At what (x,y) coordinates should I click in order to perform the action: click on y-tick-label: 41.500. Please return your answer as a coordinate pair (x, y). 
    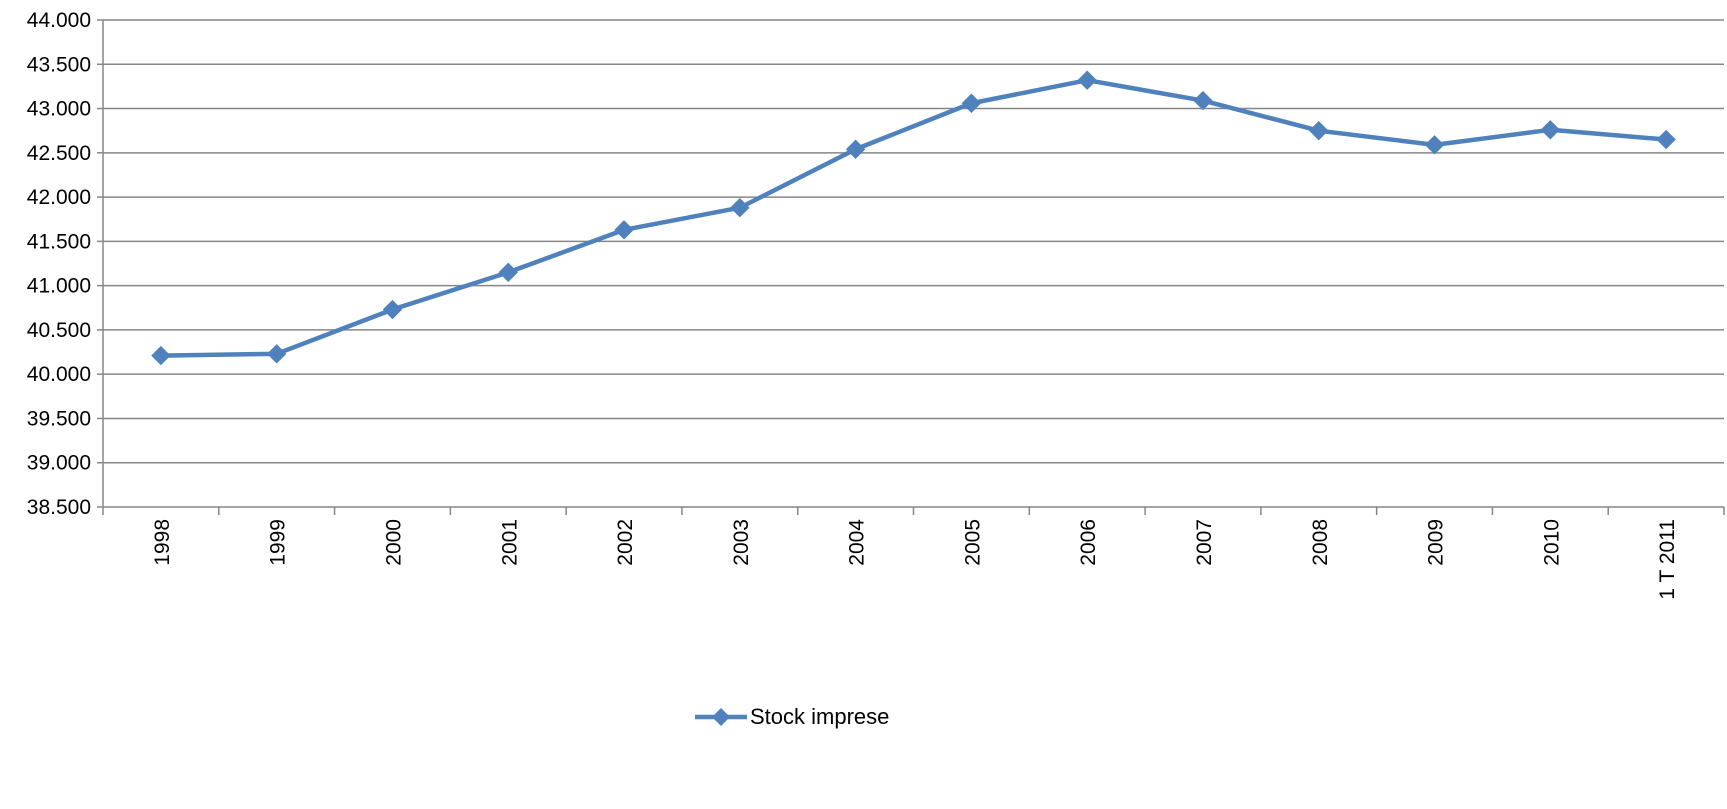
    Looking at the image, I should click on (59, 241).